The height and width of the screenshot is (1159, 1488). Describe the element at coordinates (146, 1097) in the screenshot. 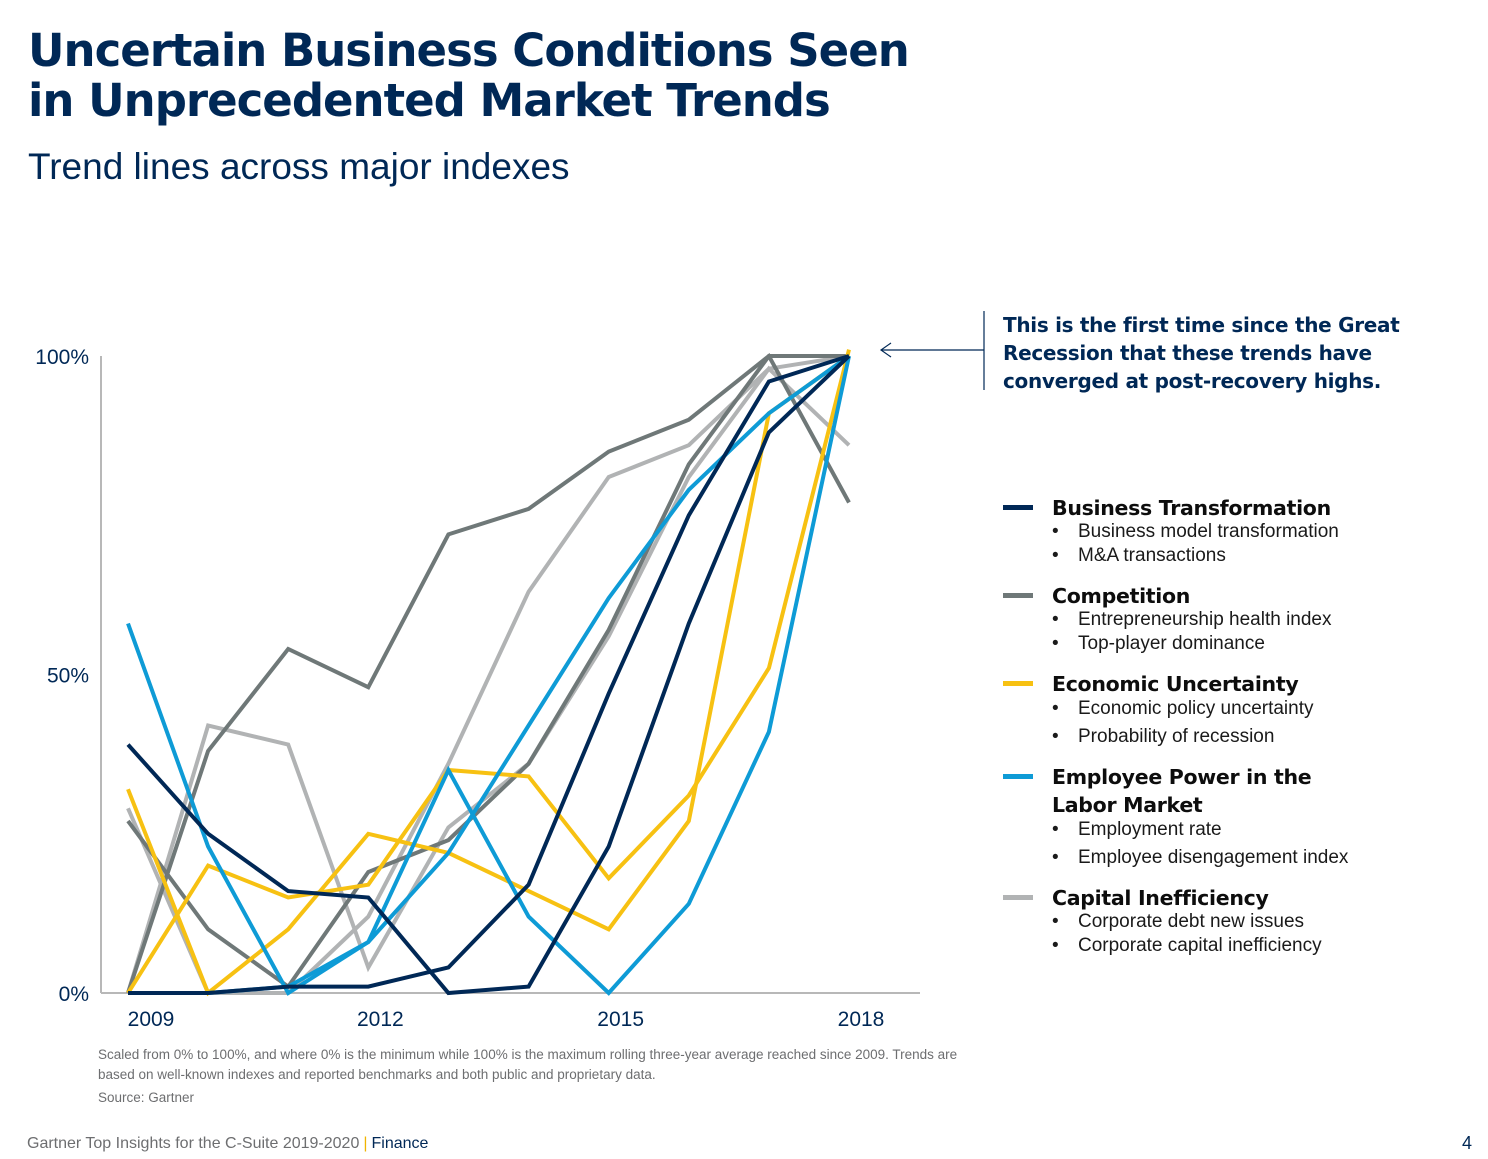

I see `chart-source: Source: Gartner` at that location.